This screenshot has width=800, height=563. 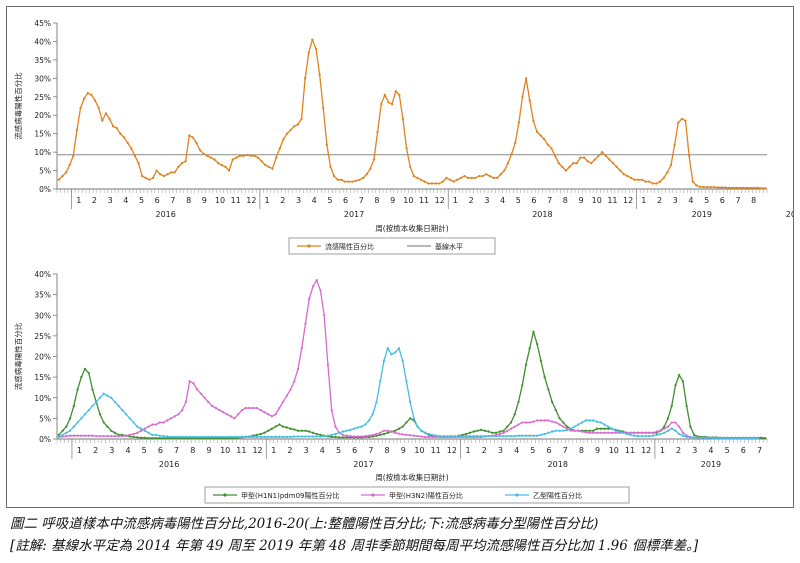 I want to click on x-tick-label: 1, so click(x=267, y=200).